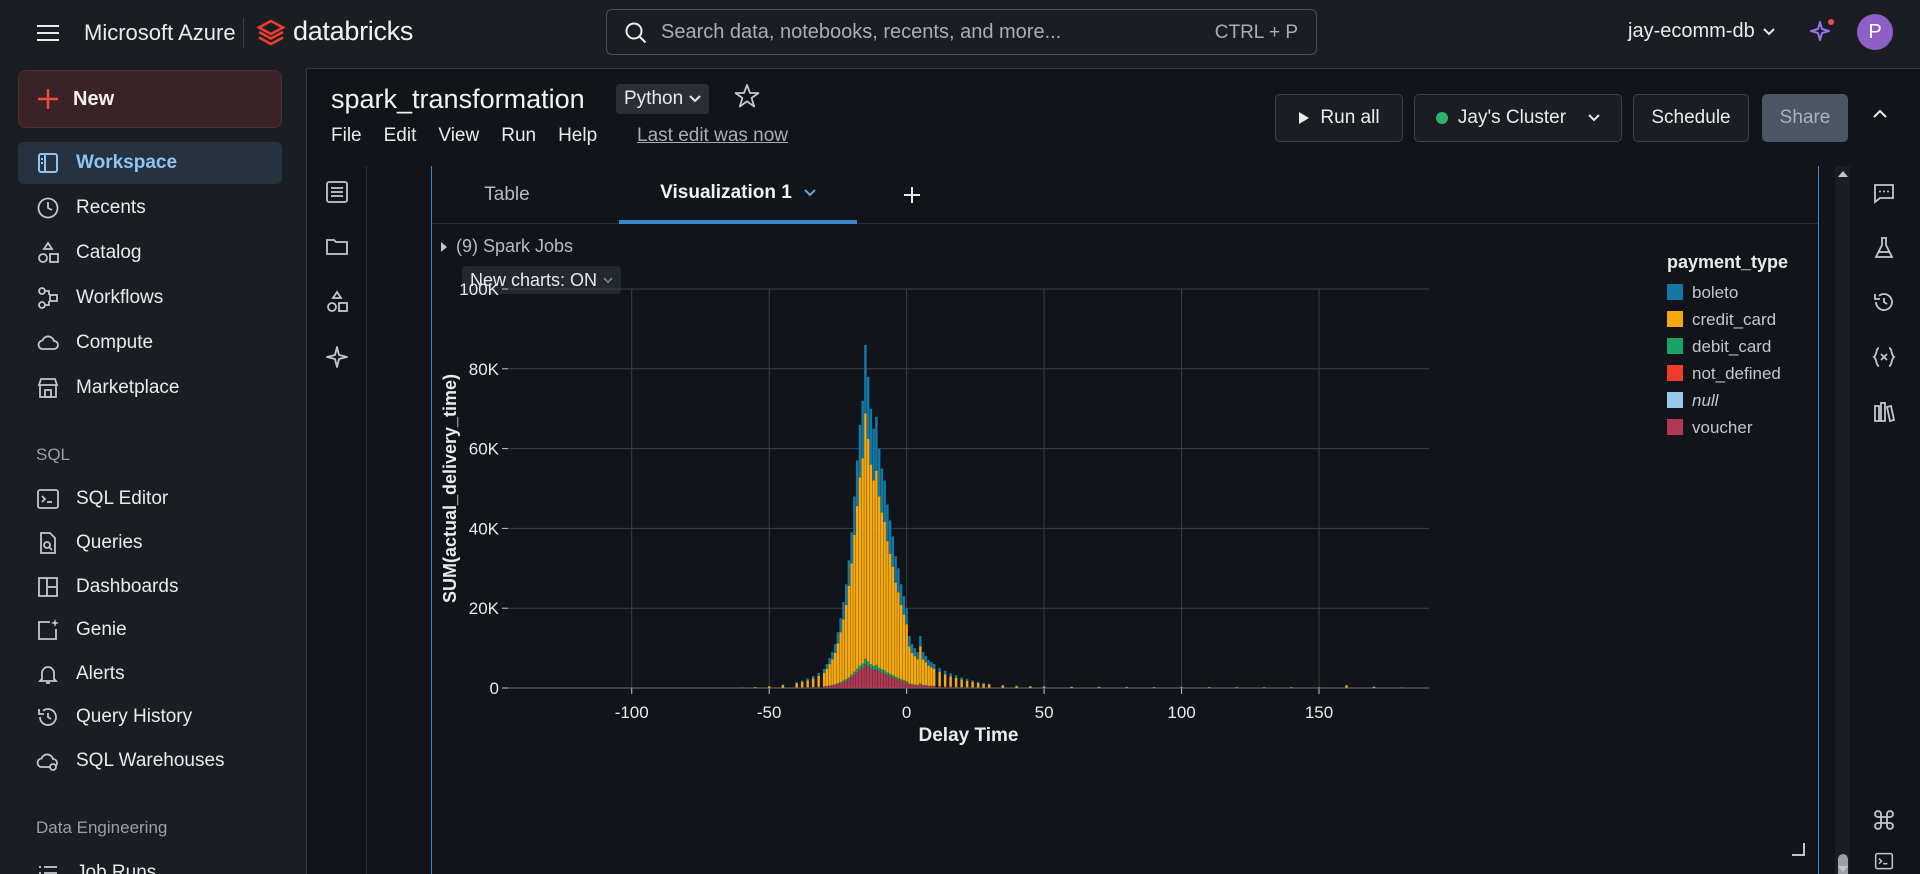 This screenshot has height=874, width=1920. I want to click on workspace-name: jay-ecomm-db, so click(1691, 31).